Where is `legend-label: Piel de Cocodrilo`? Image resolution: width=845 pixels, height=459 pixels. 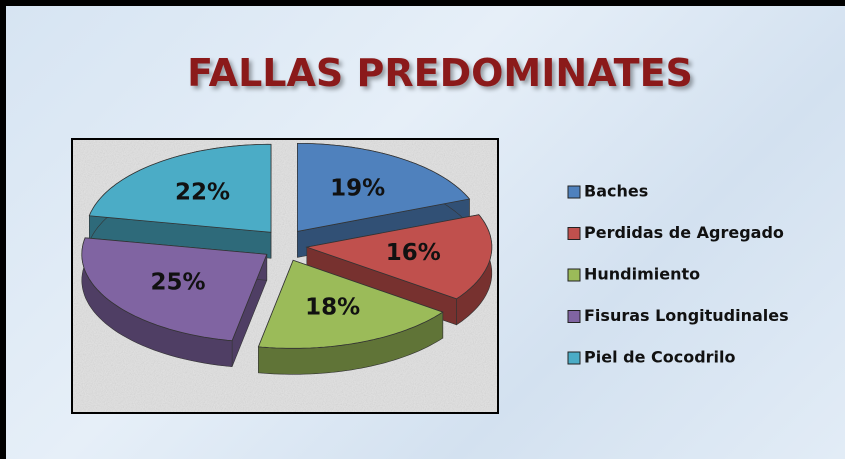 legend-label: Piel de Cocodrilo is located at coordinates (660, 357).